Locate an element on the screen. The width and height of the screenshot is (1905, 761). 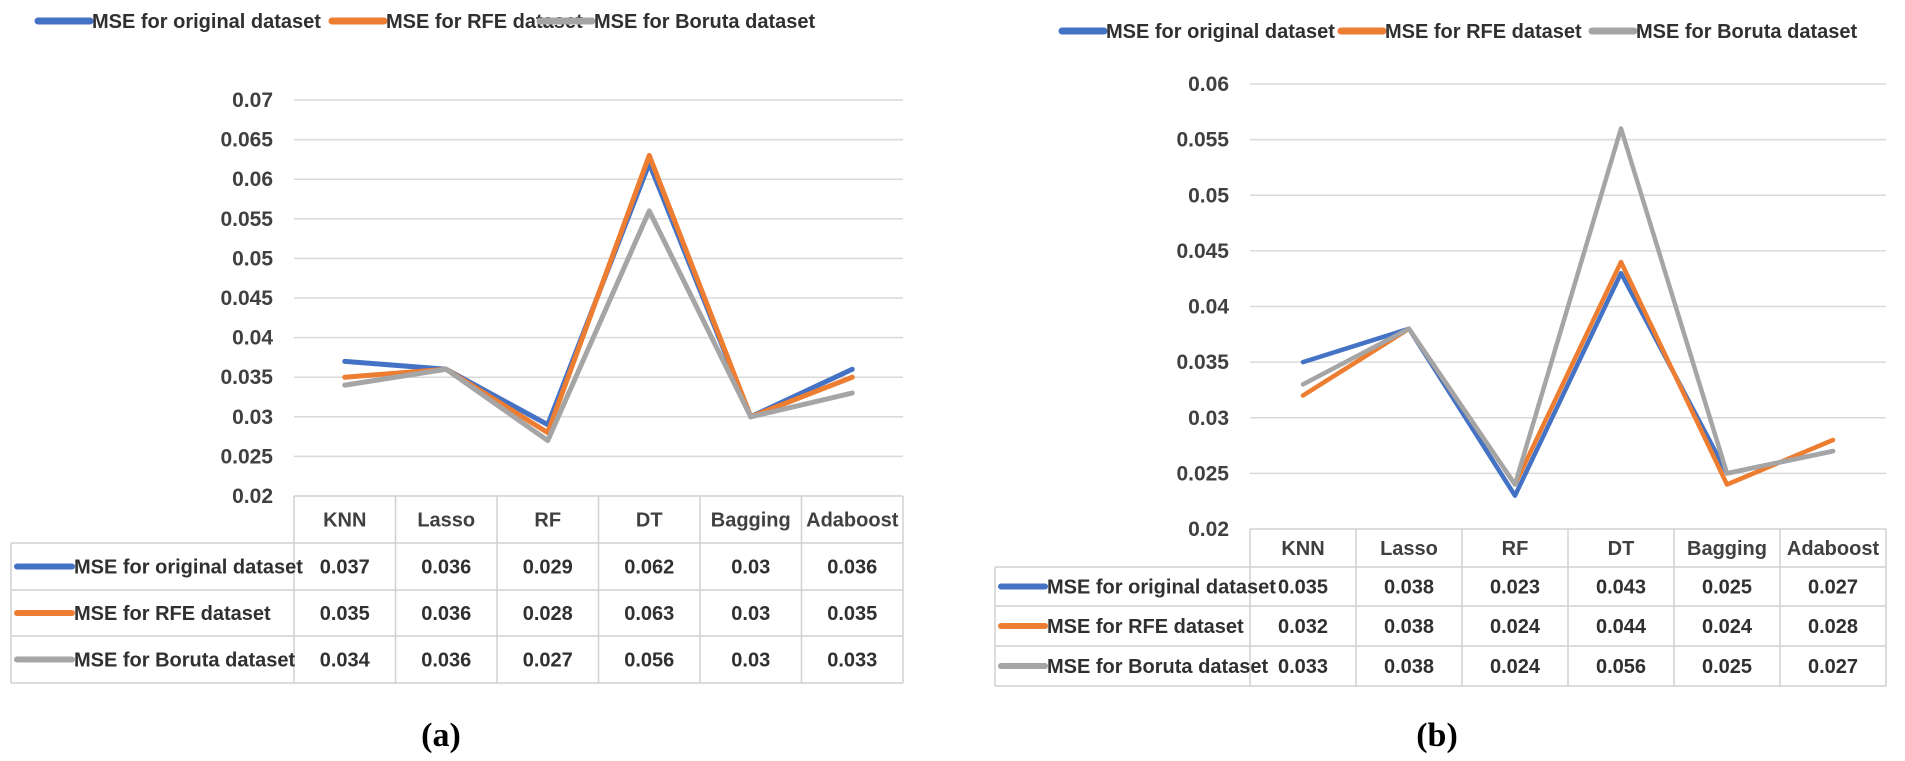
legend-label: MSE for original dataset is located at coordinates (206, 22).